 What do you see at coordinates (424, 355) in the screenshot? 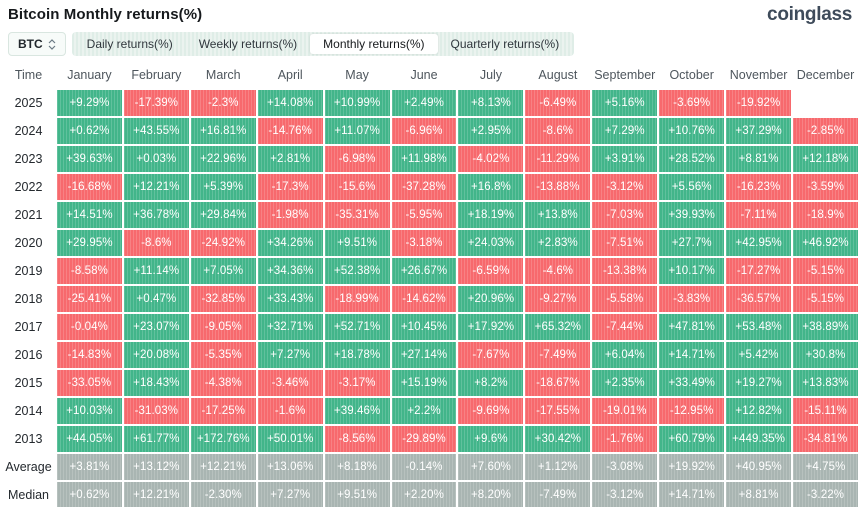
I see `return-cell: +27.14%` at bounding box center [424, 355].